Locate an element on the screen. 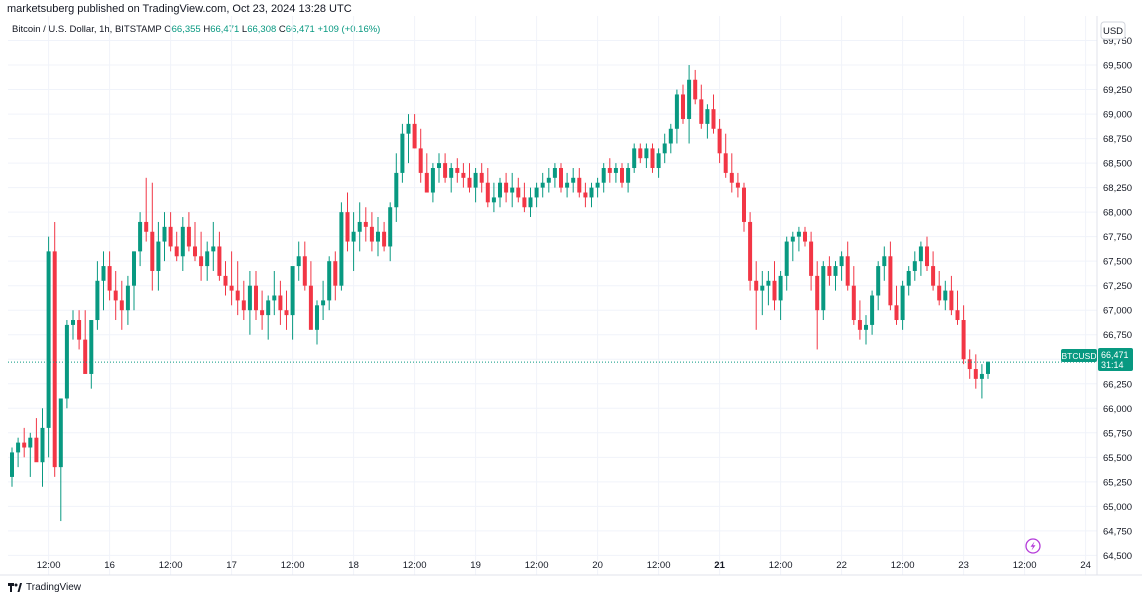 This screenshot has width=1142, height=600. price-tick-label: 67,000 is located at coordinates (1117, 311).